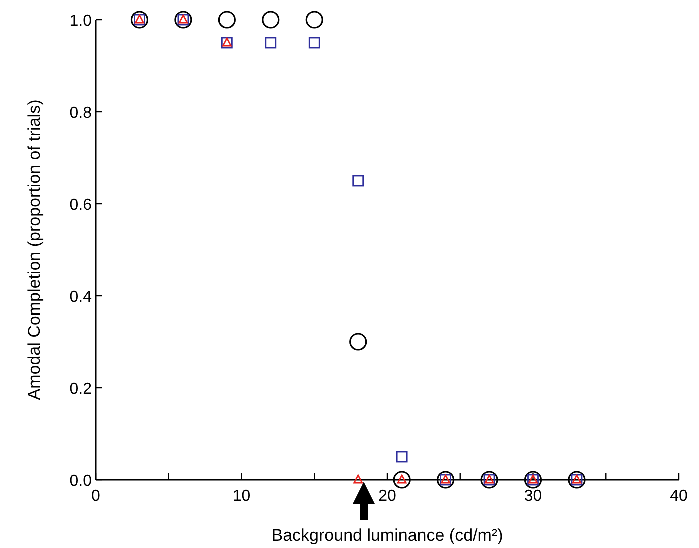 The image size is (699, 548). What do you see at coordinates (81, 481) in the screenshot?
I see `y-tick-label: 0.0` at bounding box center [81, 481].